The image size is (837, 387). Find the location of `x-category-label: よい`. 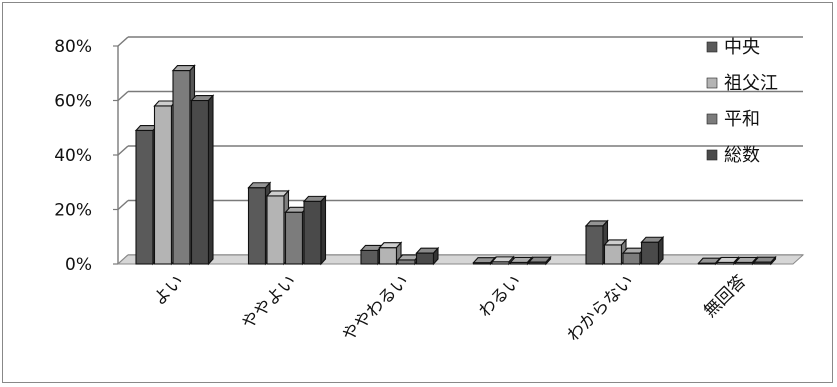

x-category-label: よい is located at coordinates (169, 290).